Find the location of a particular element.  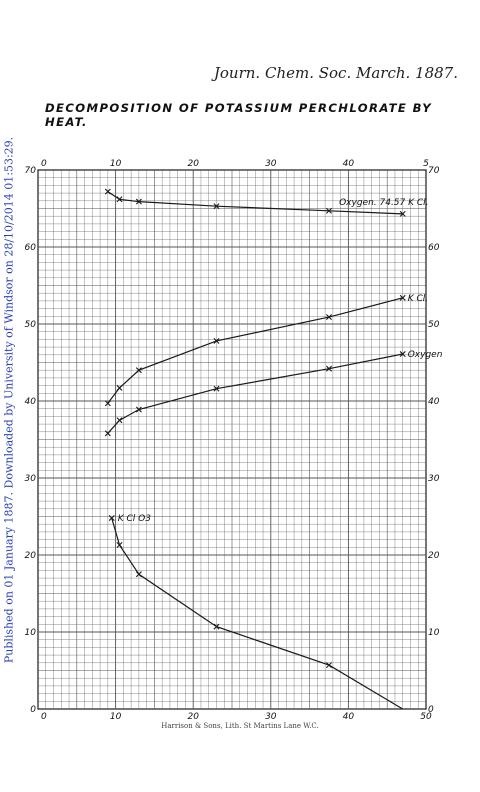

y-tick-label-right: 0 is located at coordinates (431, 710).